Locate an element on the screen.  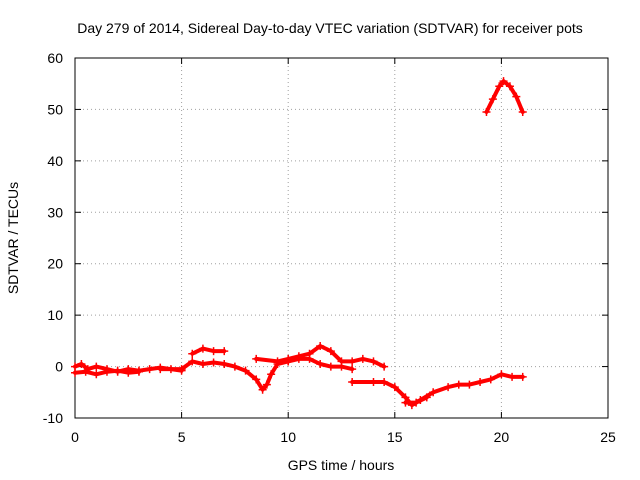
x-tick-label: 5 is located at coordinates (182, 437).